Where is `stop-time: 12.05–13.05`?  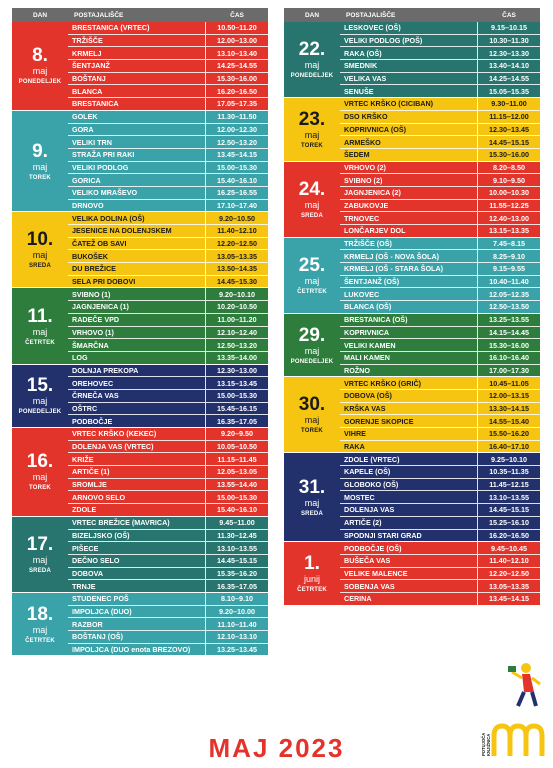 stop-time: 12.05–13.05 is located at coordinates (237, 472).